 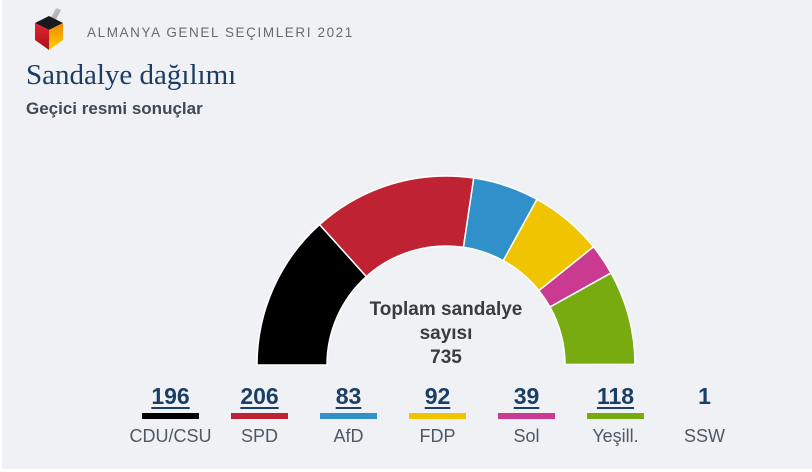 I want to click on brand-title: ALMANYA GENEL SEÇIMLERI 2021, so click(x=220, y=32).